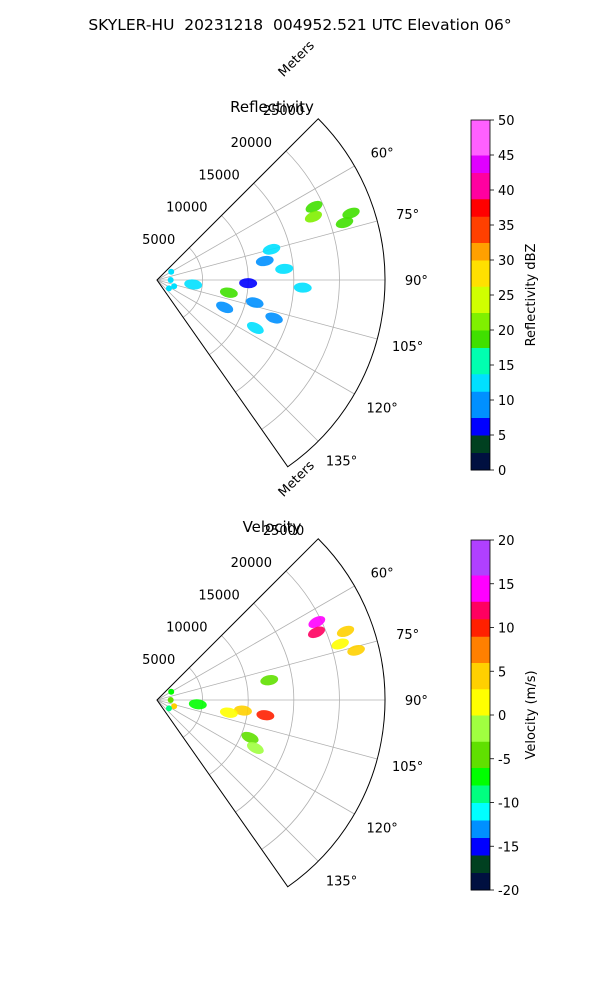  What do you see at coordinates (407, 767) in the screenshot?
I see `azimuth-tick-label: 105°` at bounding box center [407, 767].